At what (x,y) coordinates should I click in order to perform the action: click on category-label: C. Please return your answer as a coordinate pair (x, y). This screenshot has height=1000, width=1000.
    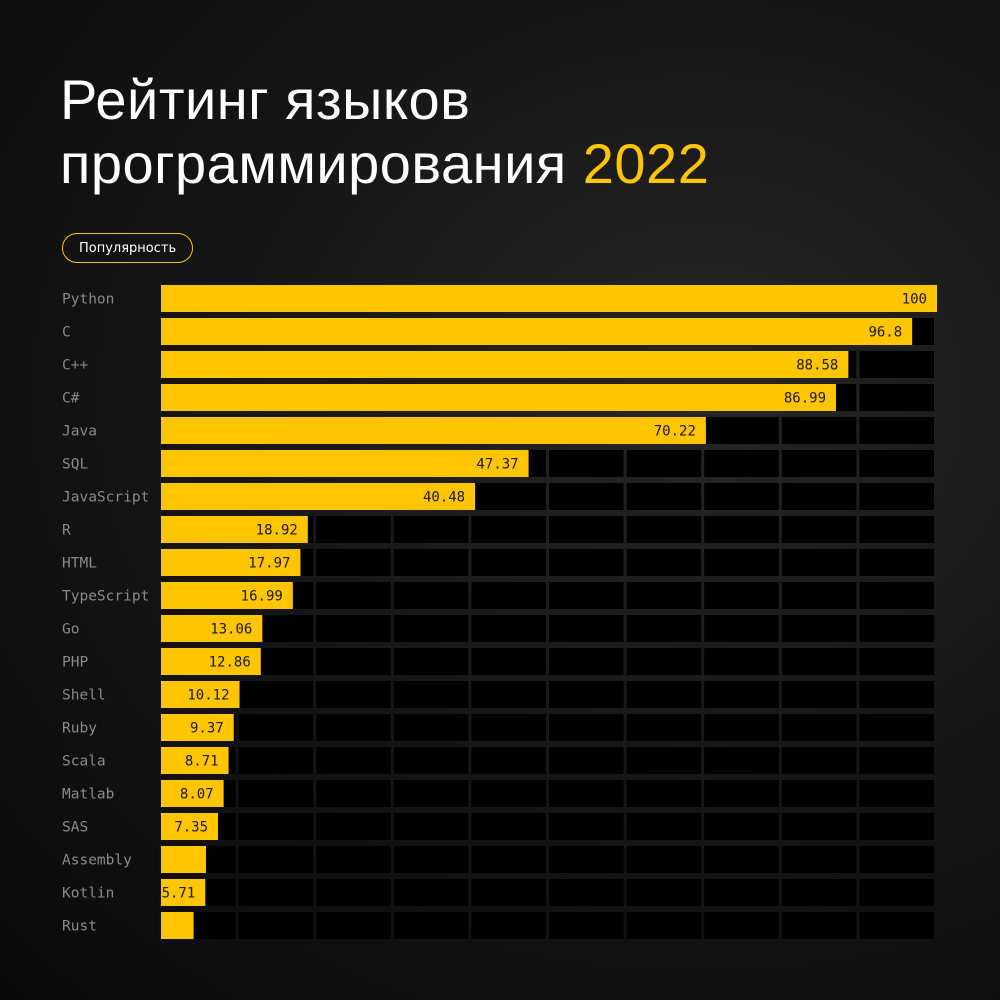
    Looking at the image, I should click on (66, 333).